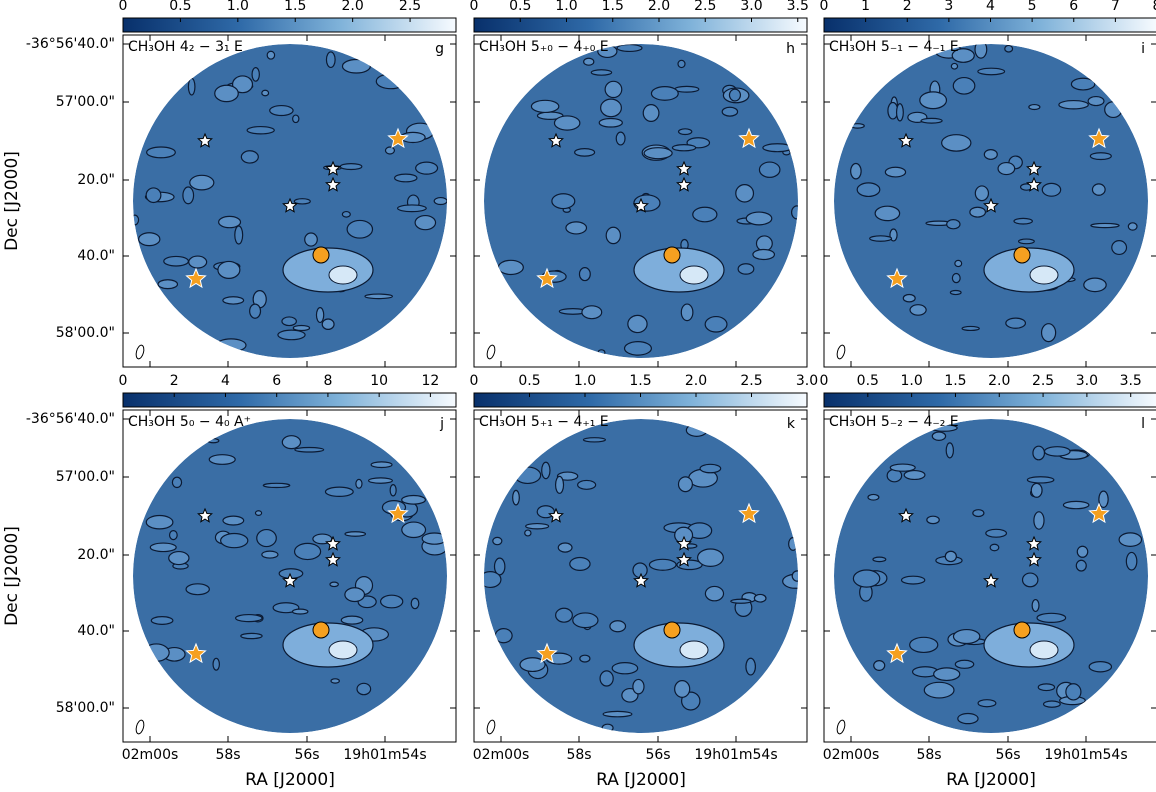  What do you see at coordinates (410, 7) in the screenshot?
I see `colorbar-tick-label: 2.5` at bounding box center [410, 7].